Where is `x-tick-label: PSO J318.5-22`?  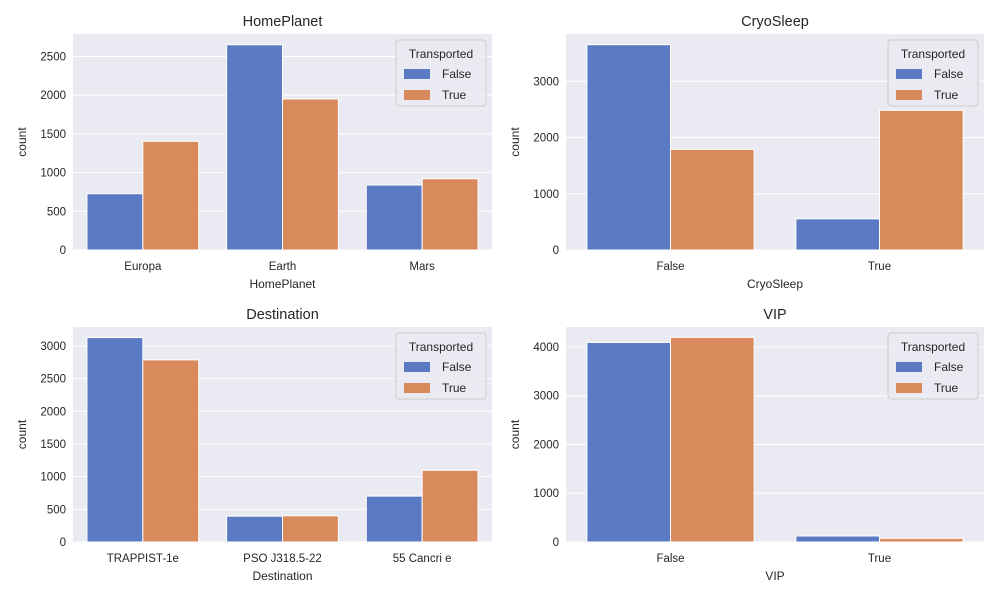
x-tick-label: PSO J318.5-22 is located at coordinates (282, 559).